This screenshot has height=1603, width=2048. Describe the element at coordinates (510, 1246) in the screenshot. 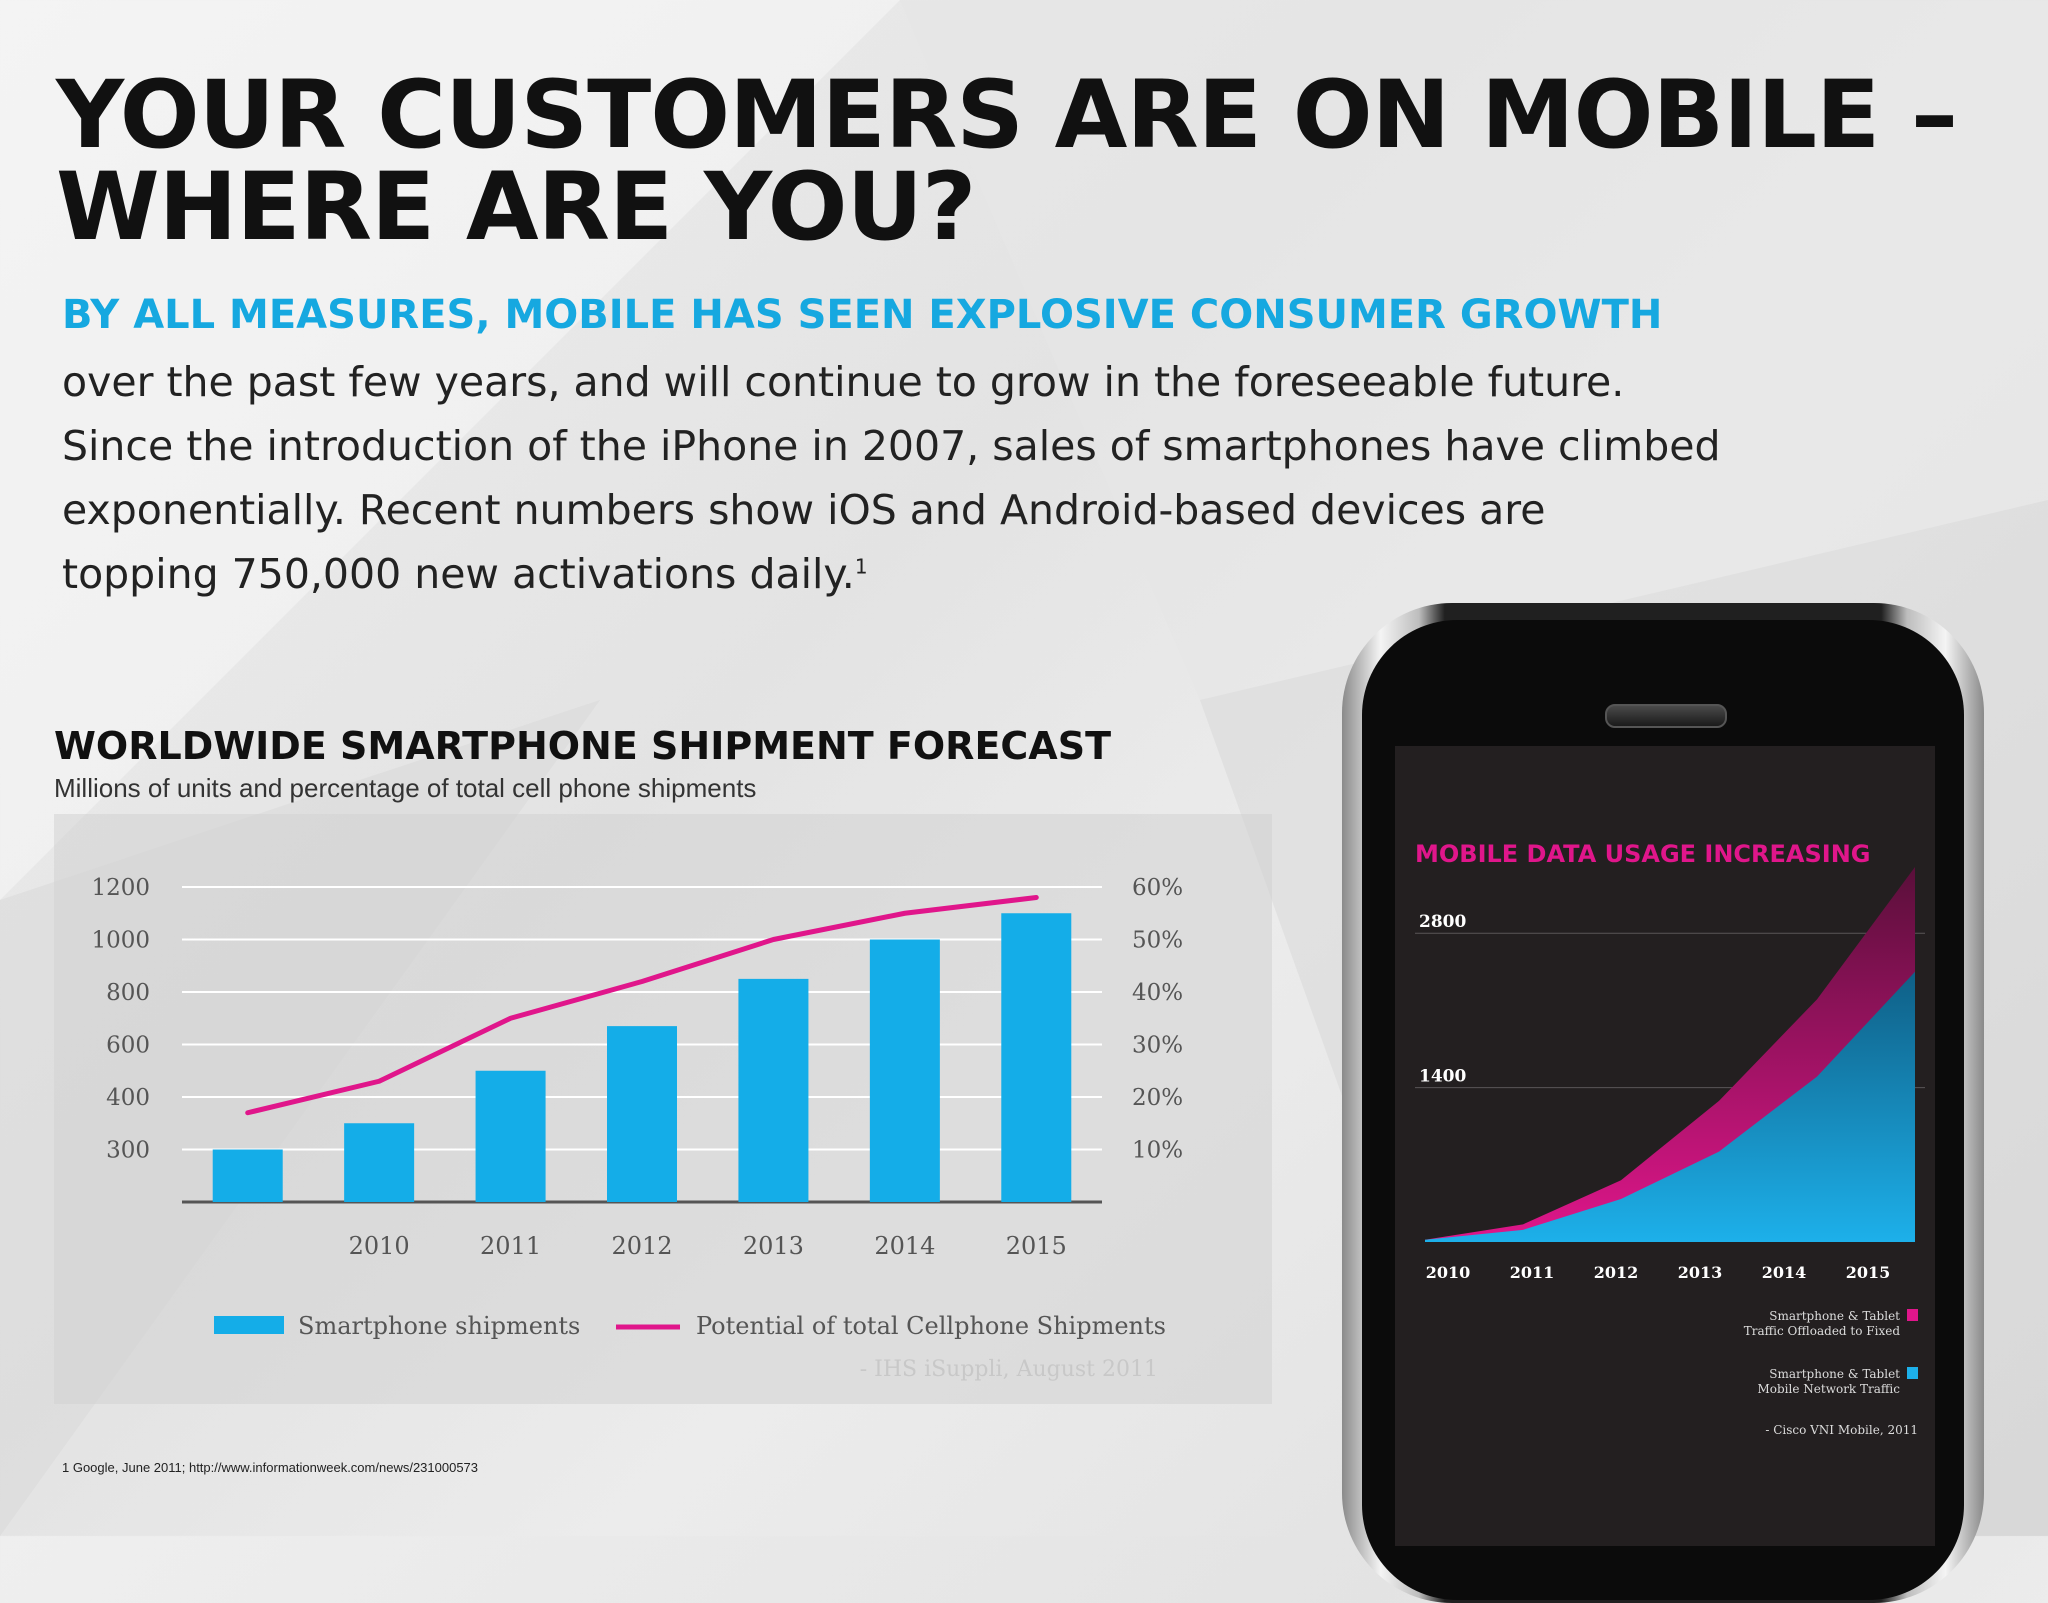

I see `x-tick-label: 2011` at that location.